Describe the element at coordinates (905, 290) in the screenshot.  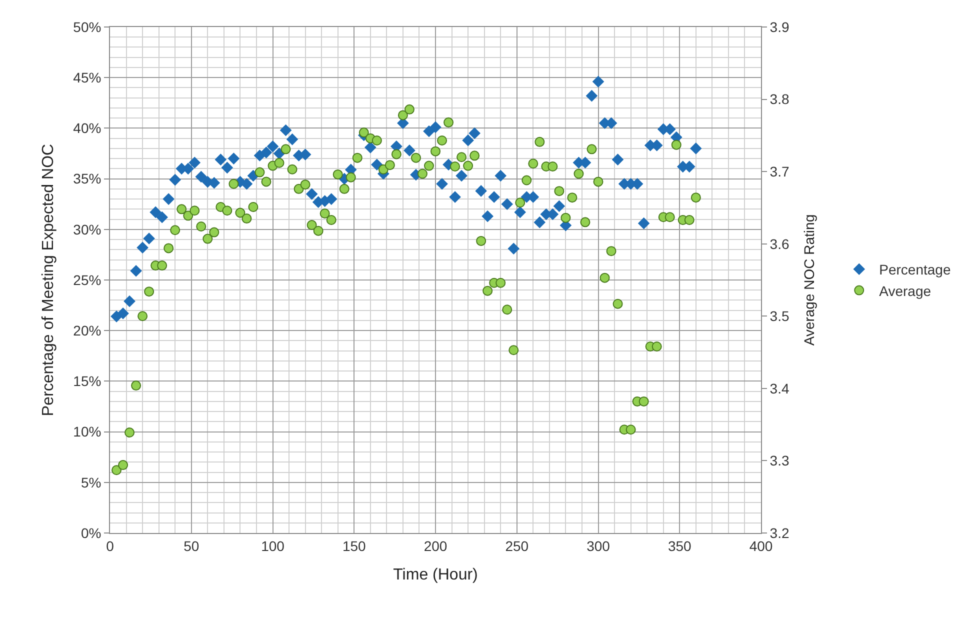
I see `legend-label: Average` at that location.